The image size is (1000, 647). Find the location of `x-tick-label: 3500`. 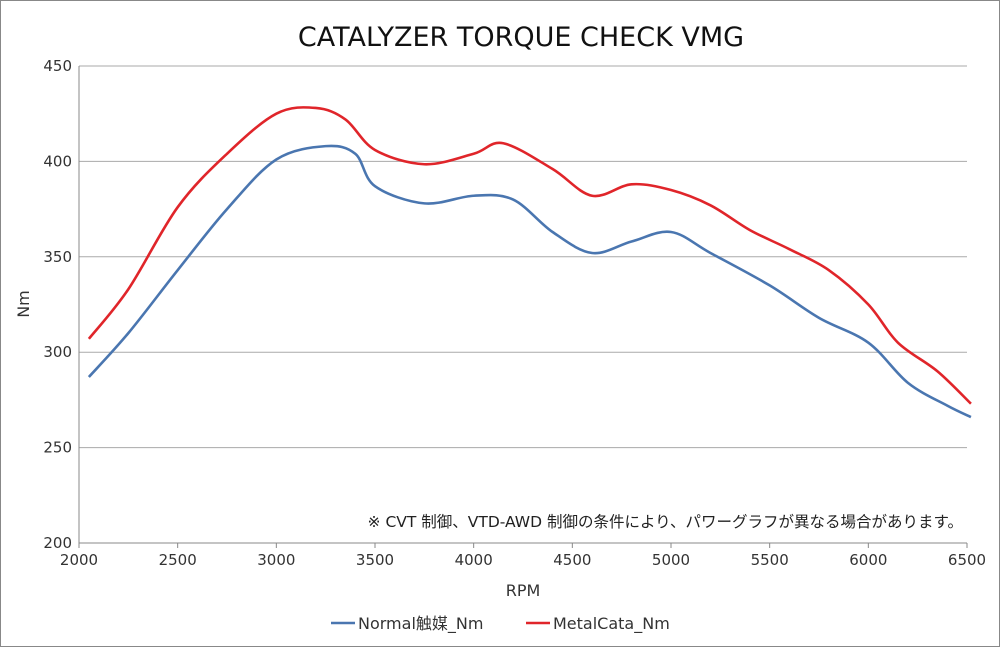

x-tick-label: 3500 is located at coordinates (375, 560).